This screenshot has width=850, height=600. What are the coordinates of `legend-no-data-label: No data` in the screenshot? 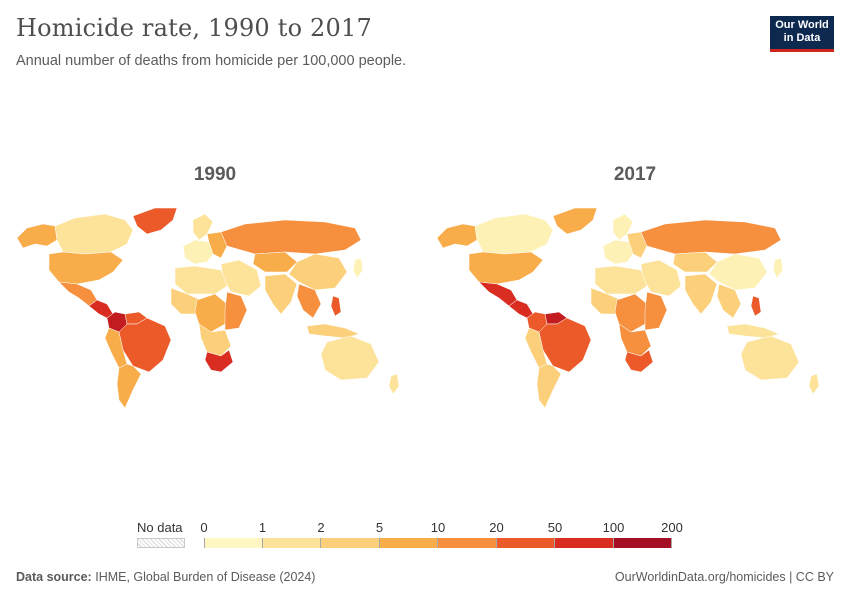 It's located at (160, 527).